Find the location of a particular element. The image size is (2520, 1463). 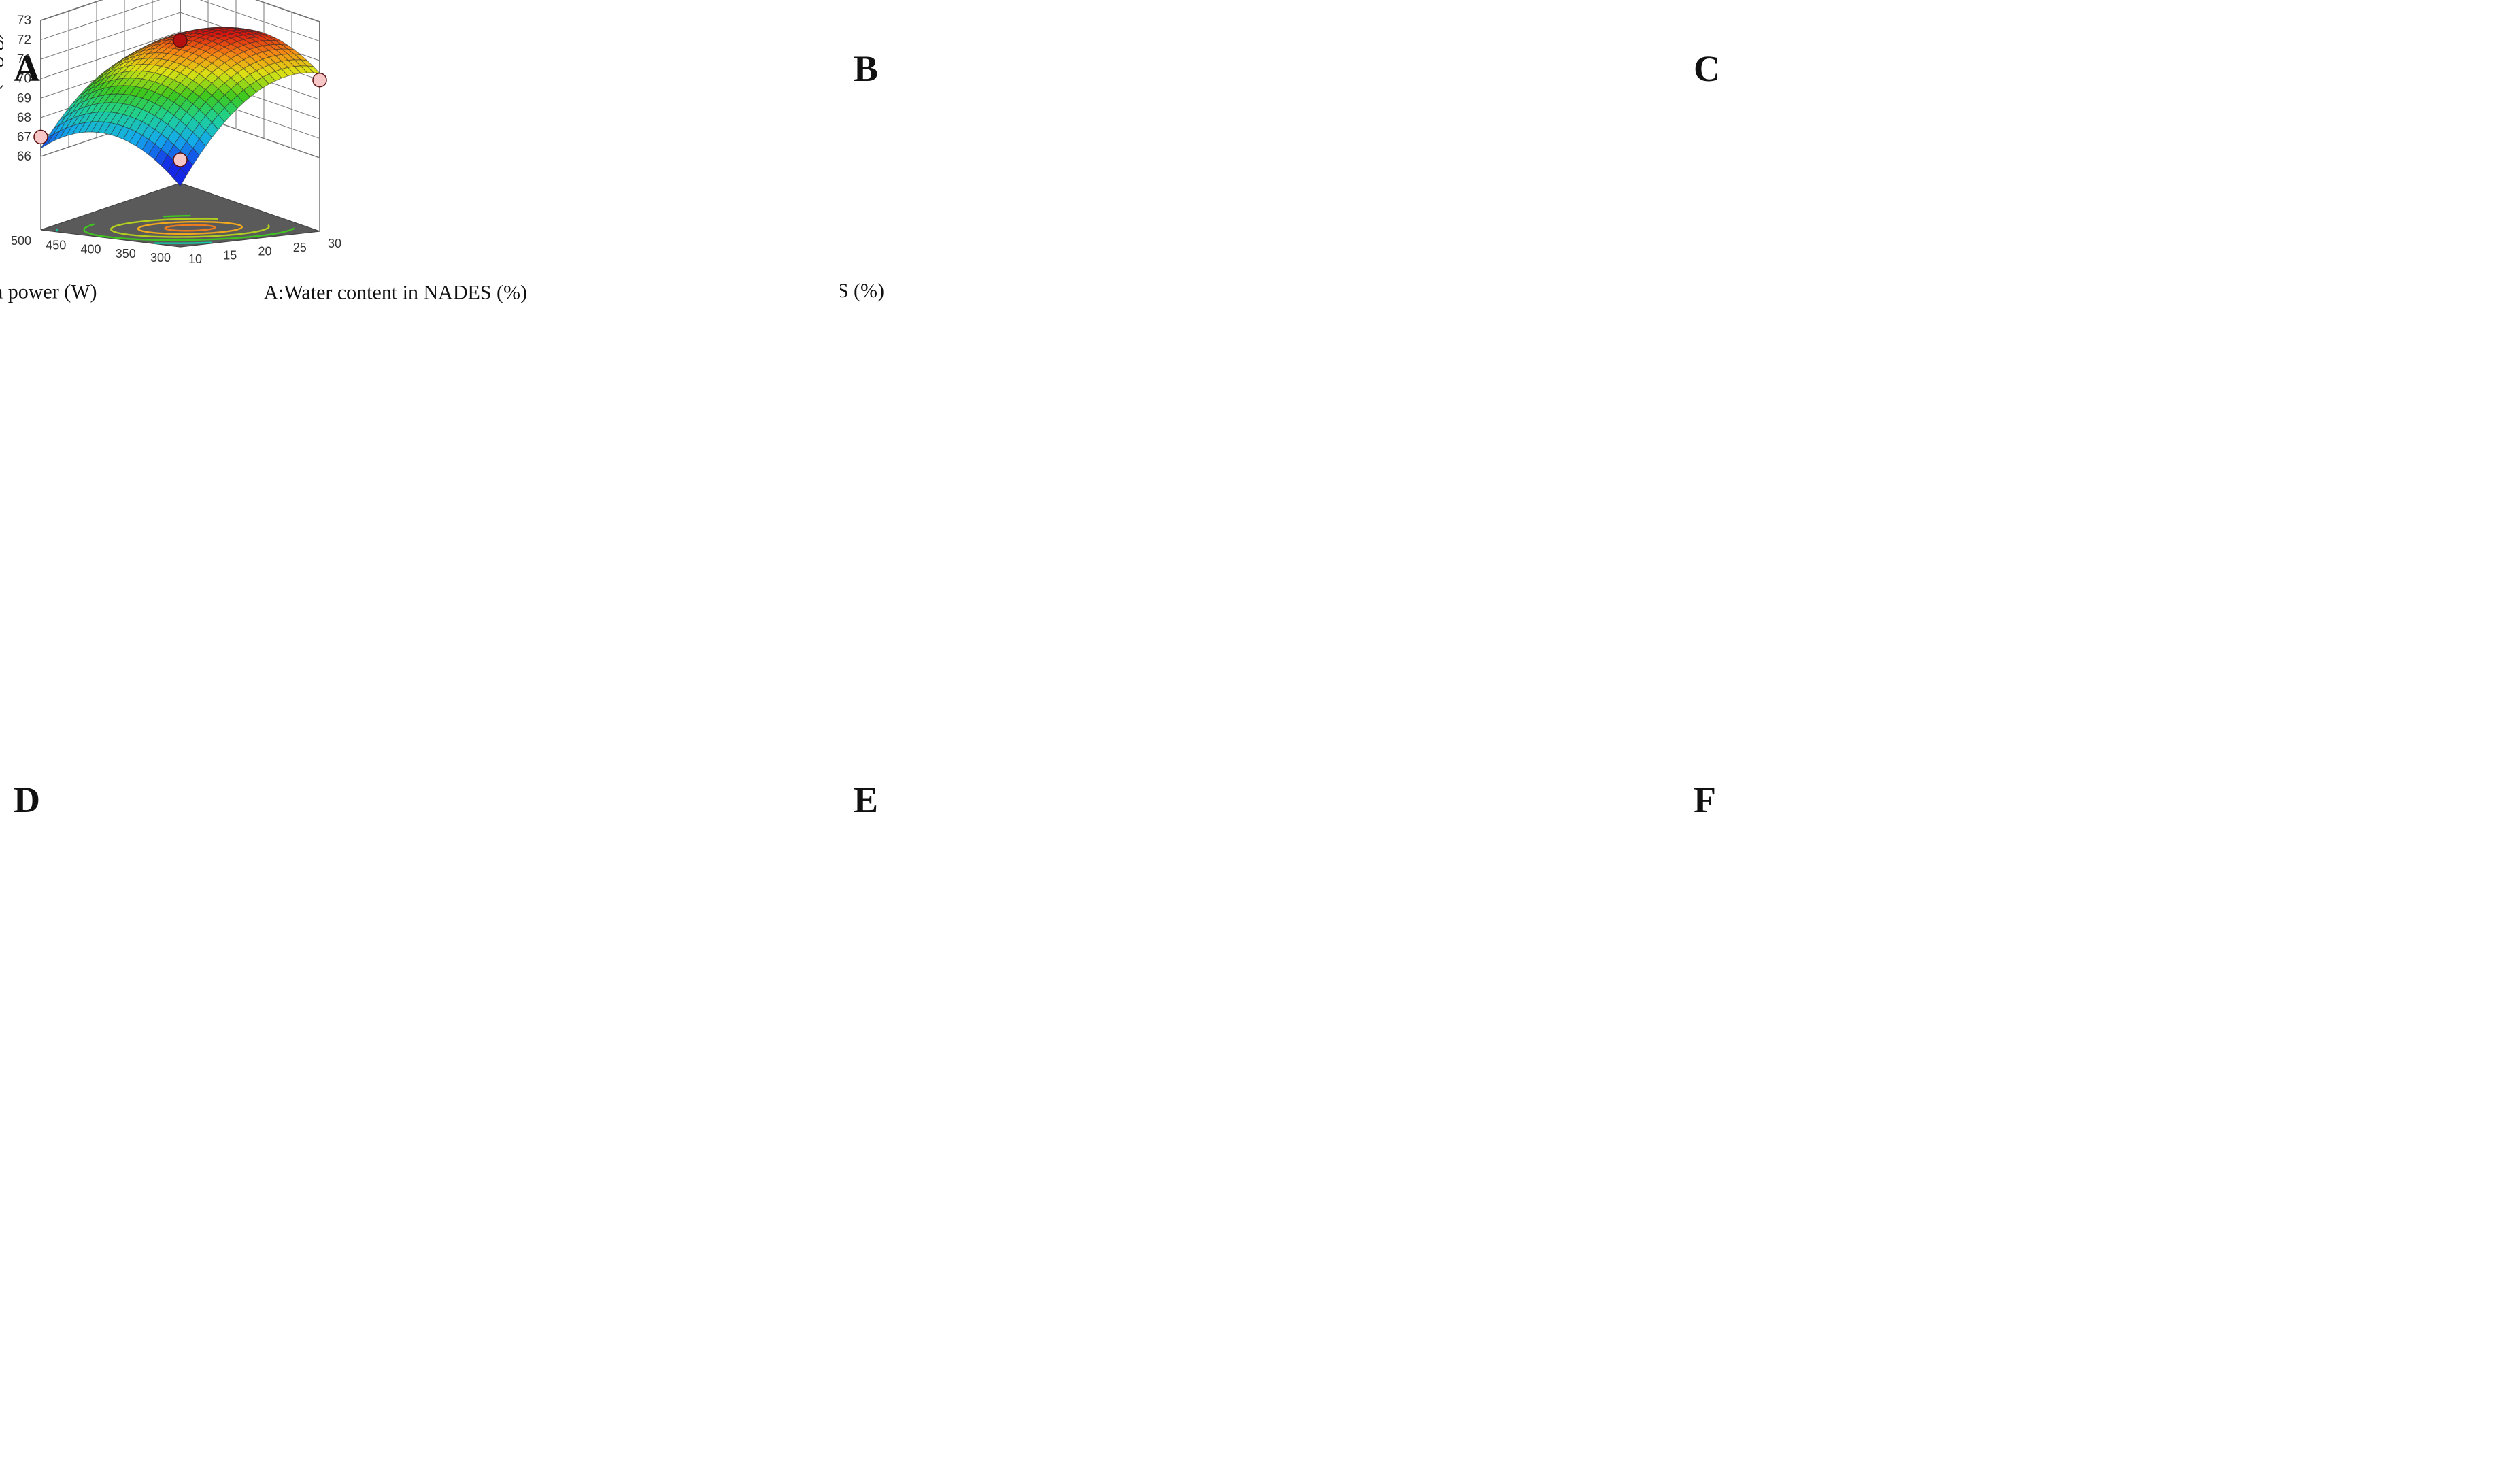

panel-letter: C is located at coordinates (1707, 68).